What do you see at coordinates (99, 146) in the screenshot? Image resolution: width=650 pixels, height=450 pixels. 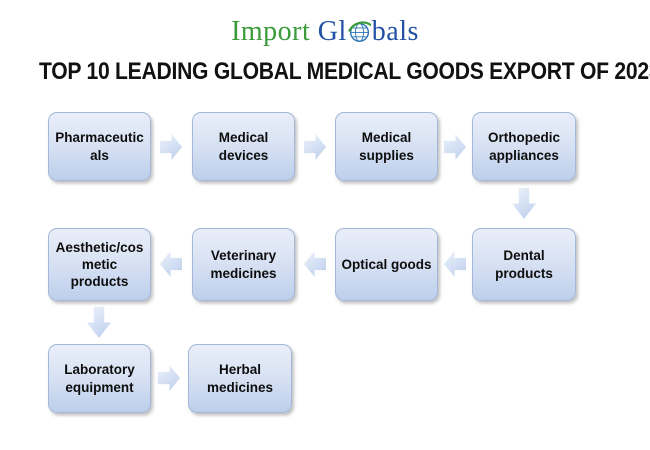 I see `node-pharmaceuticals: Pharmaceuticals` at bounding box center [99, 146].